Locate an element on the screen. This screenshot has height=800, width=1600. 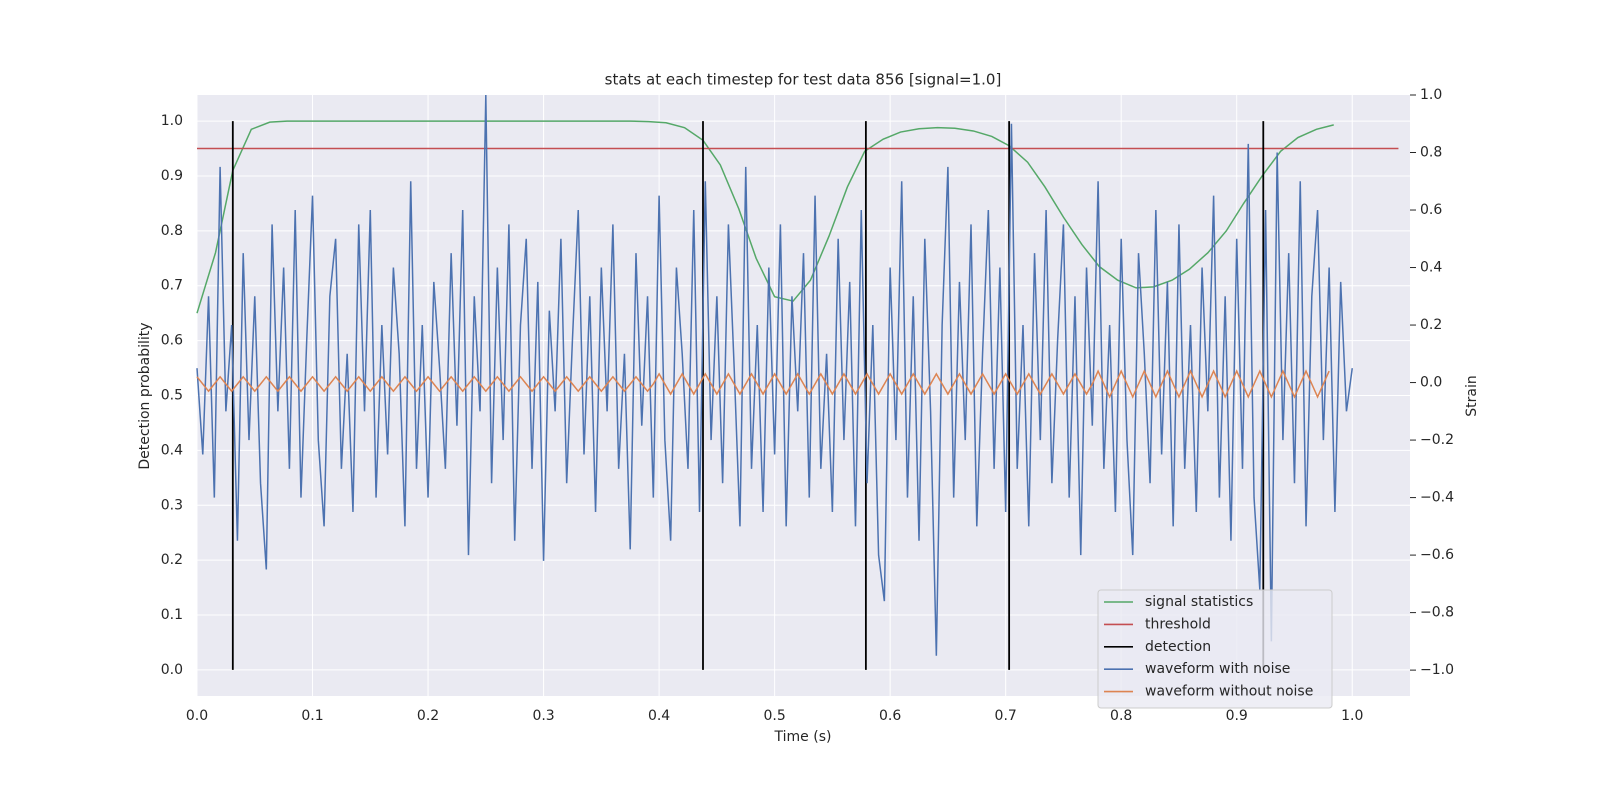
y-tick-label: 0.2 is located at coordinates (172, 560).